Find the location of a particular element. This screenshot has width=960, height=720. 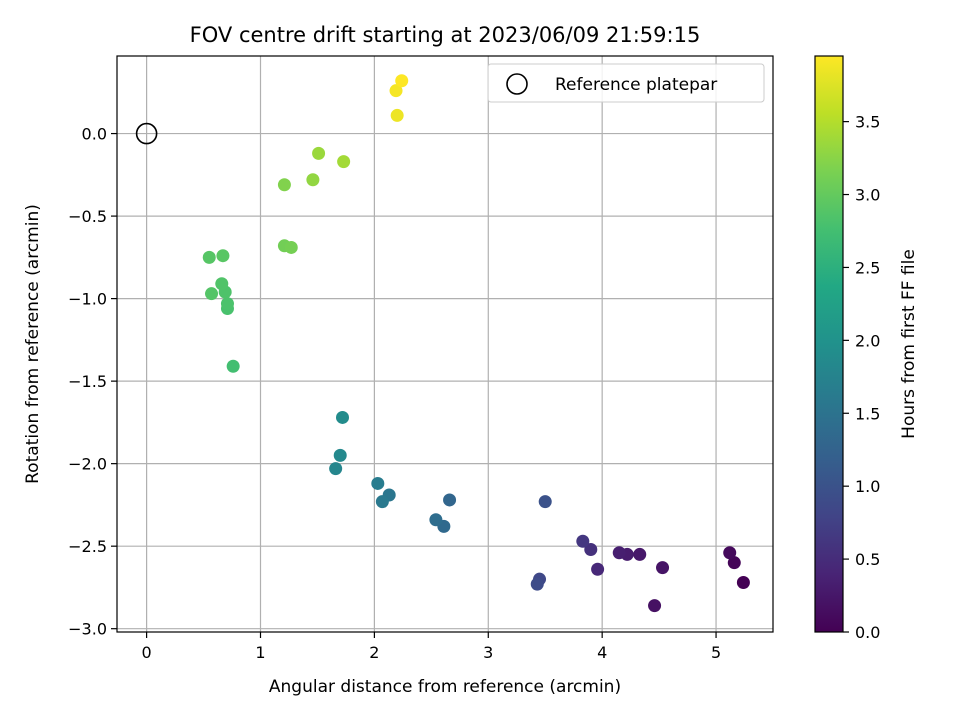

x-tick-label: 4 is located at coordinates (602, 652).